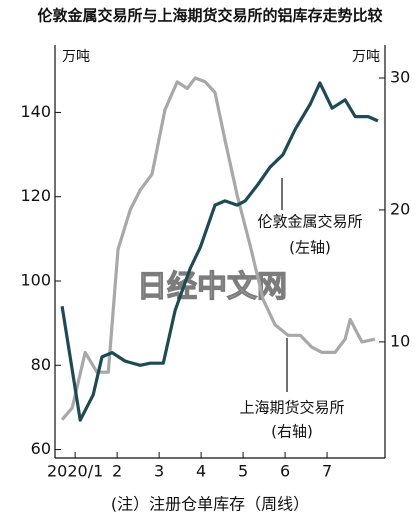 The width and height of the screenshot is (420, 530). Describe the element at coordinates (285, 471) in the screenshot. I see `x-tick-label: 6` at that location.